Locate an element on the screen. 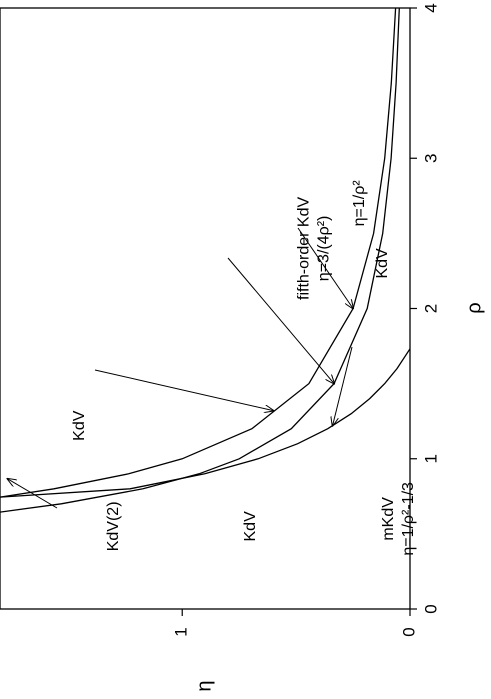 This screenshot has width=491, height=699. y-tick-label: 1 is located at coordinates (181, 631).